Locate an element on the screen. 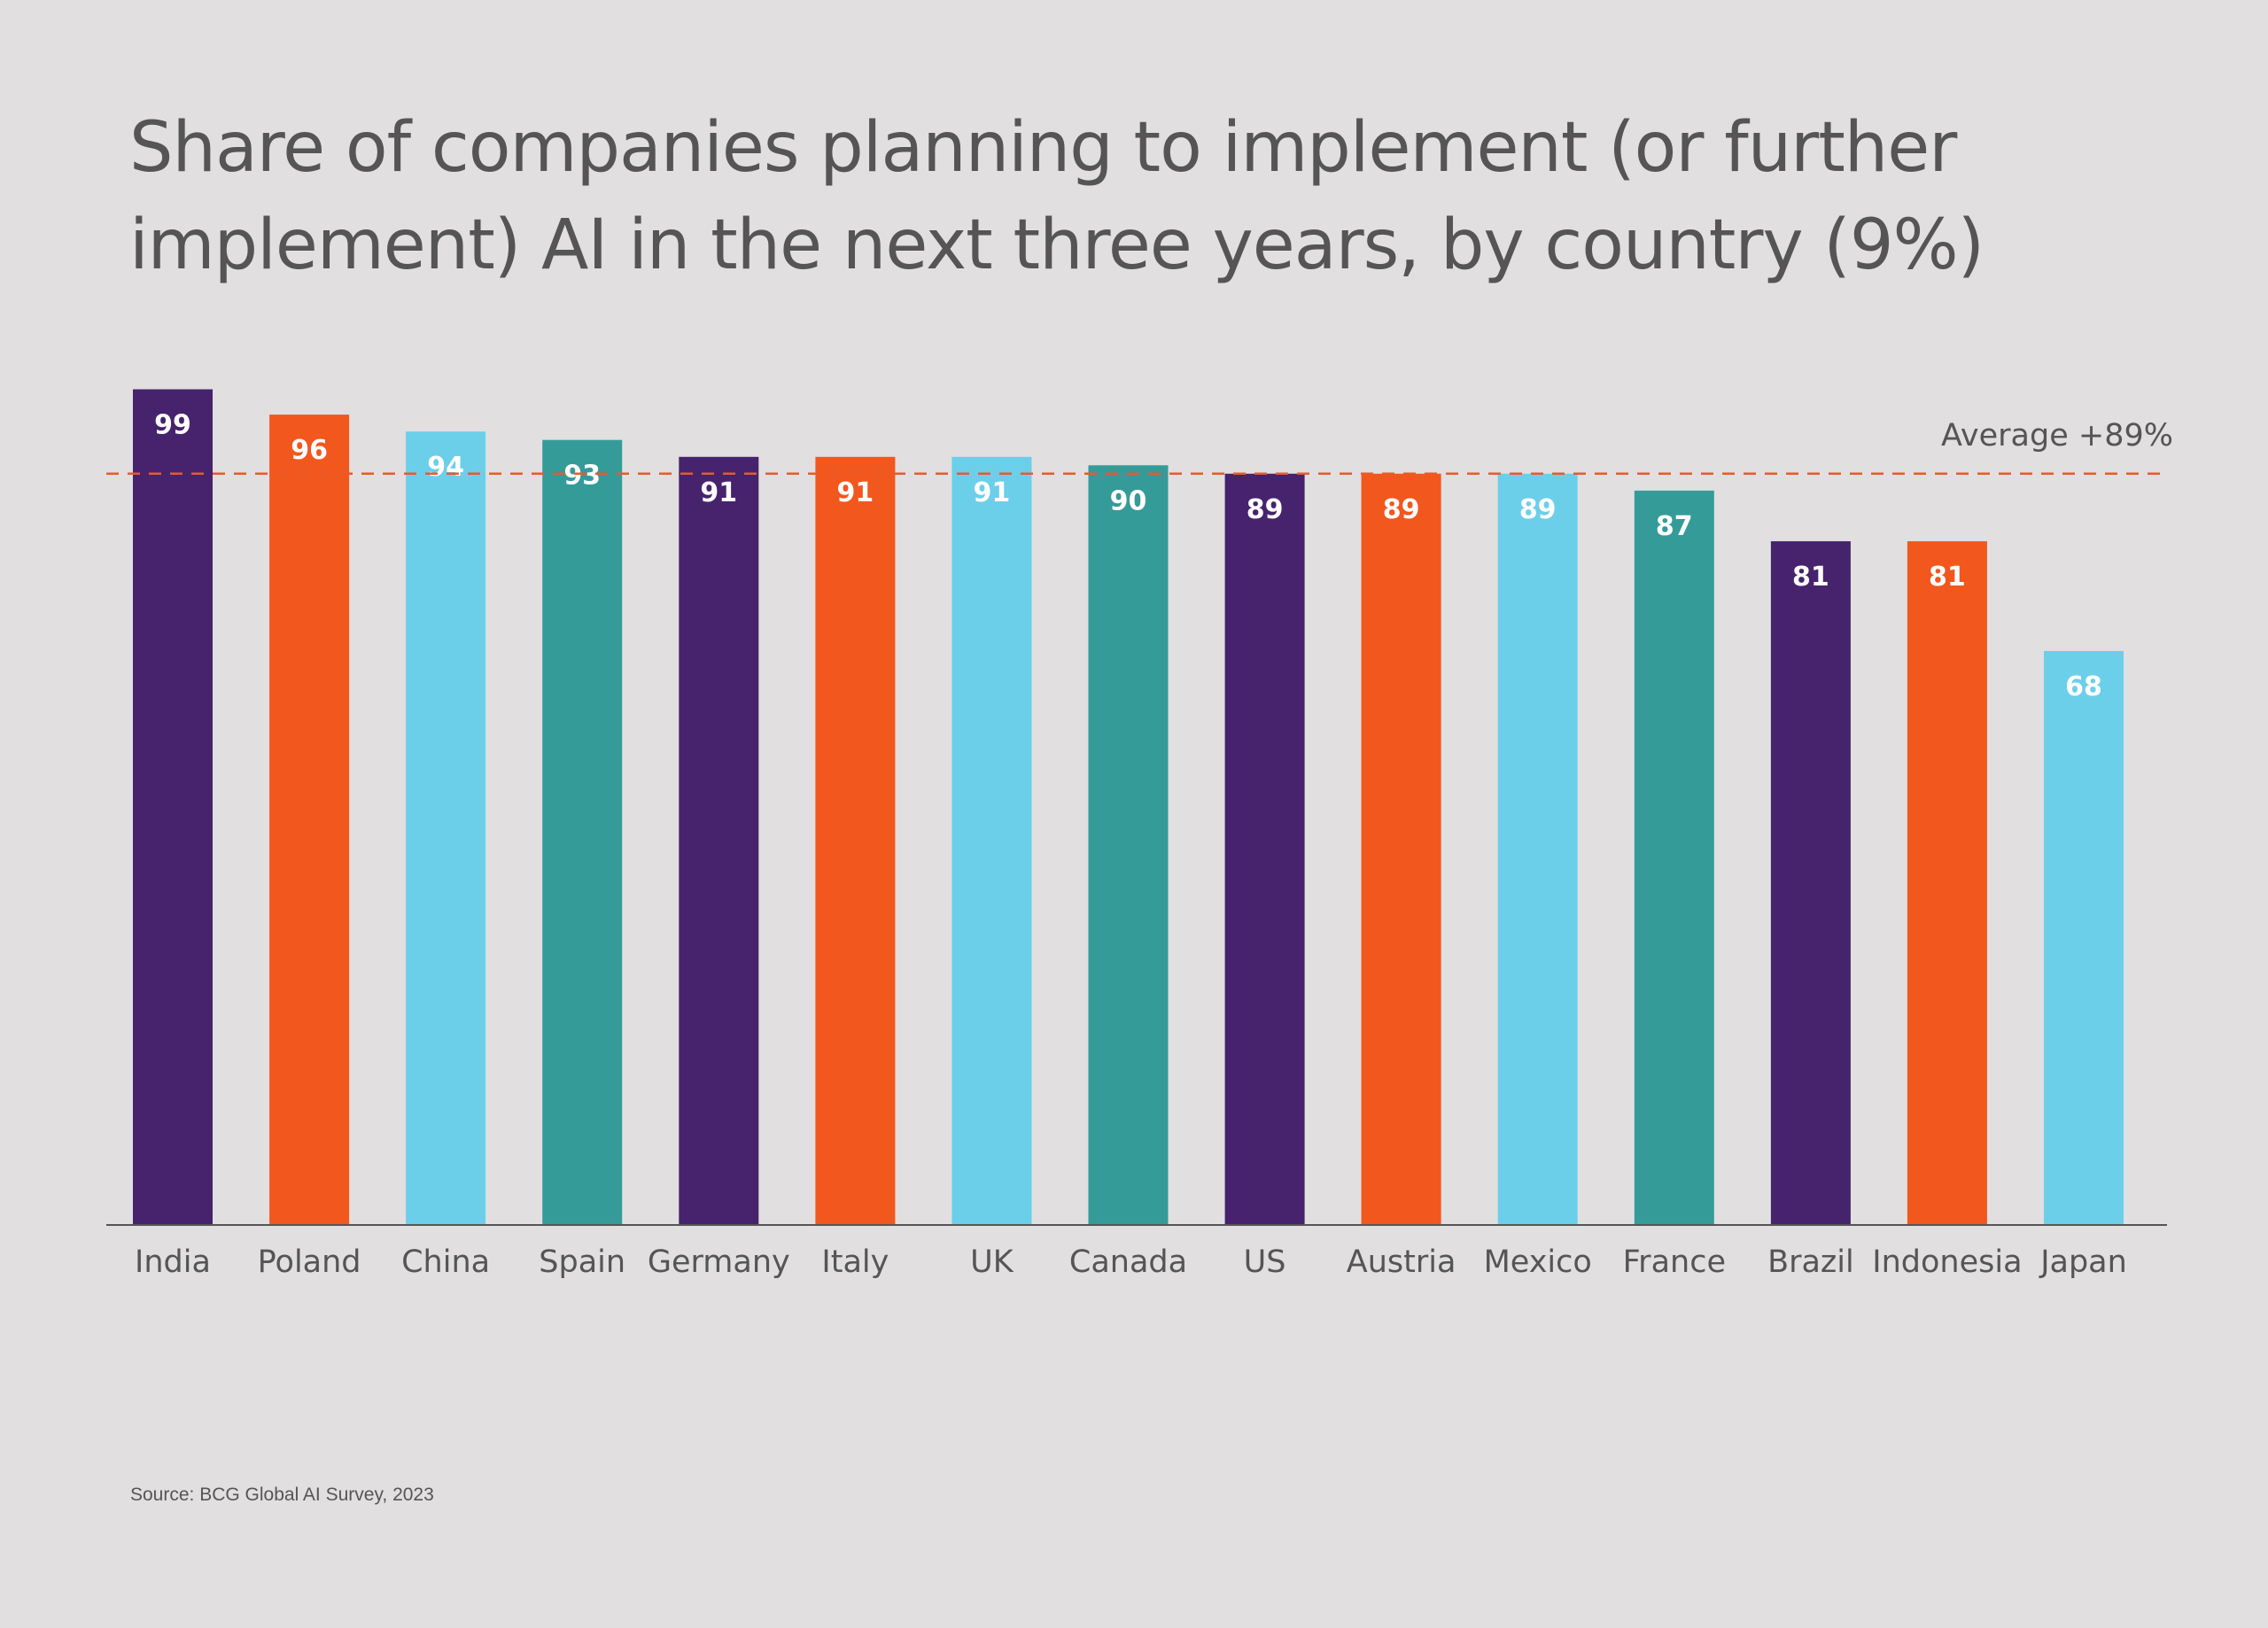 The height and width of the screenshot is (1628, 2268). bar-italy is located at coordinates (855, 840).